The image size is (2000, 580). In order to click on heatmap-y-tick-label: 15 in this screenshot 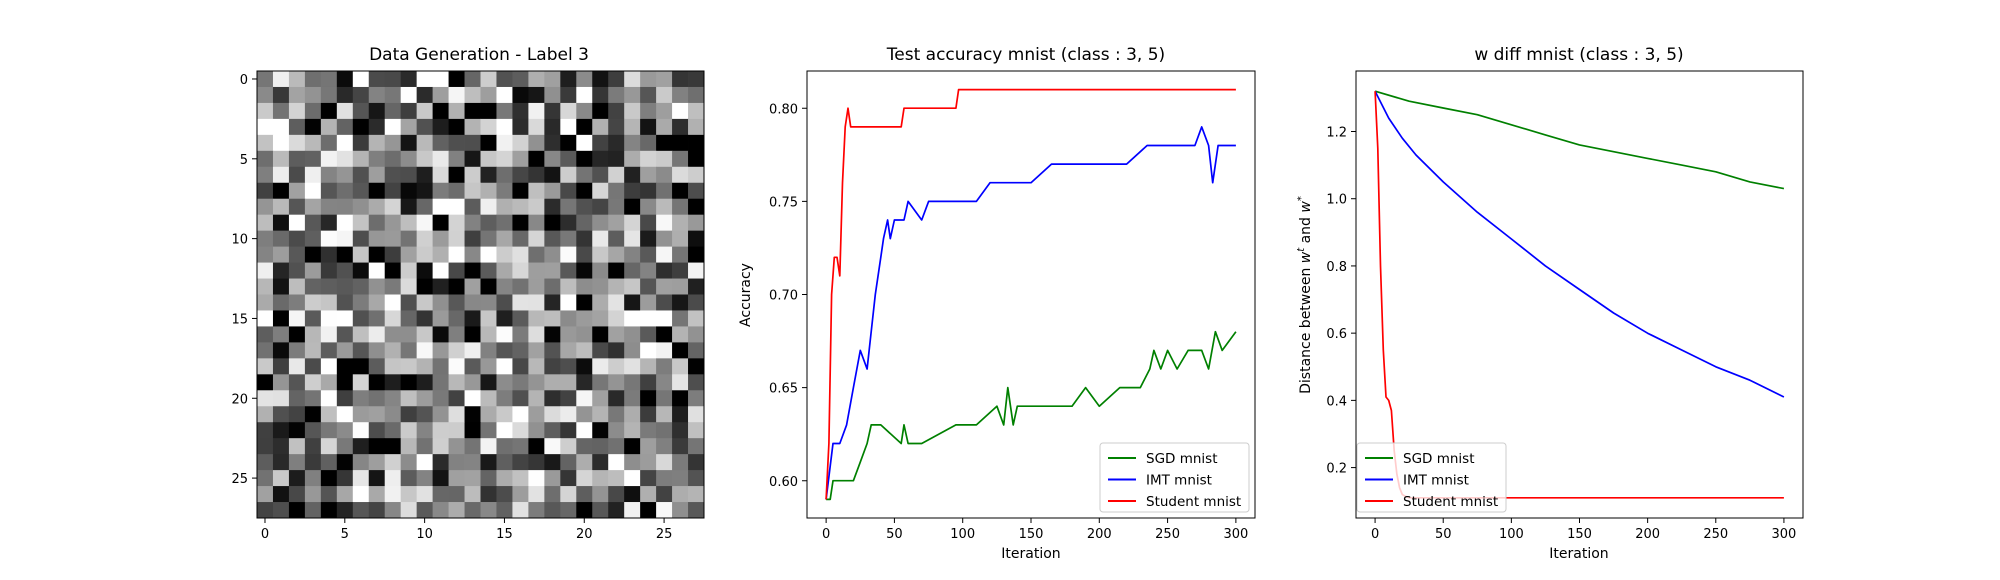, I will do `click(239, 319)`.